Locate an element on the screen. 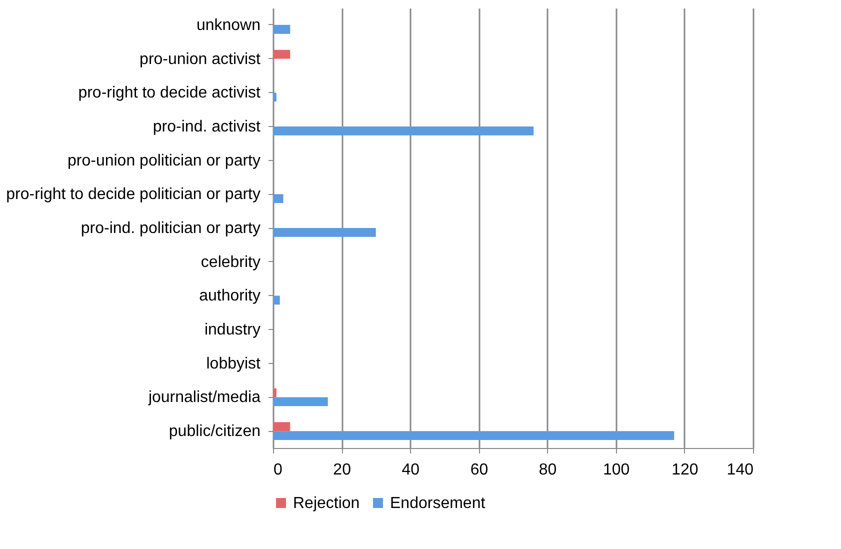  y-tick-label: authority is located at coordinates (229, 296).